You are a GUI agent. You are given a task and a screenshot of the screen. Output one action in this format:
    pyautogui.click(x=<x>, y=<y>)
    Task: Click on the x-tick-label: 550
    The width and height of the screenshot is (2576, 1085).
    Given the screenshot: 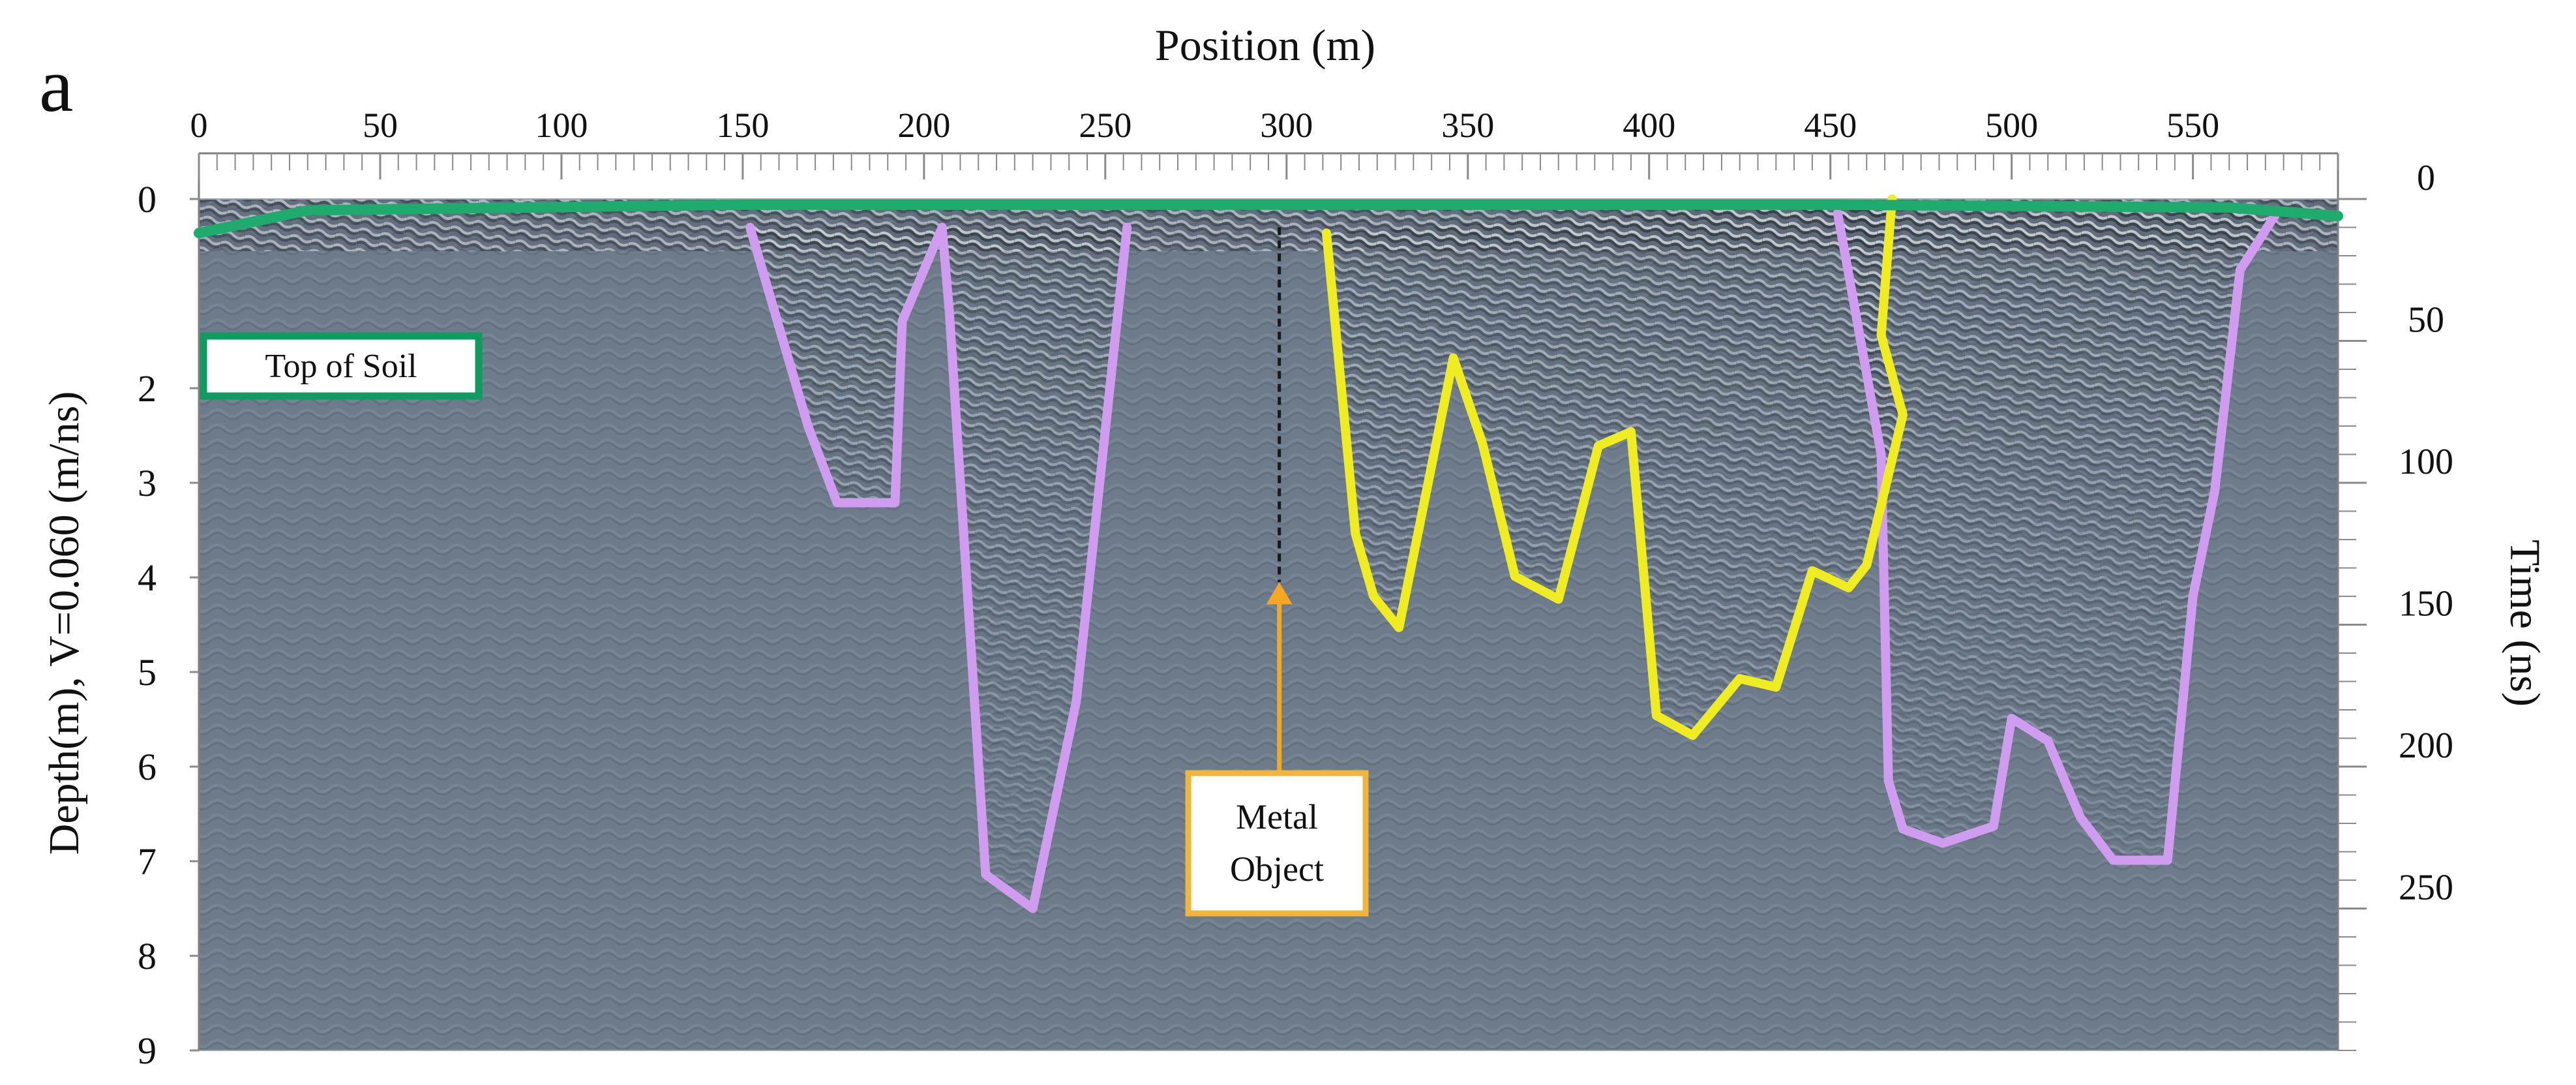 What is the action you would take?
    pyautogui.click(x=2192, y=126)
    